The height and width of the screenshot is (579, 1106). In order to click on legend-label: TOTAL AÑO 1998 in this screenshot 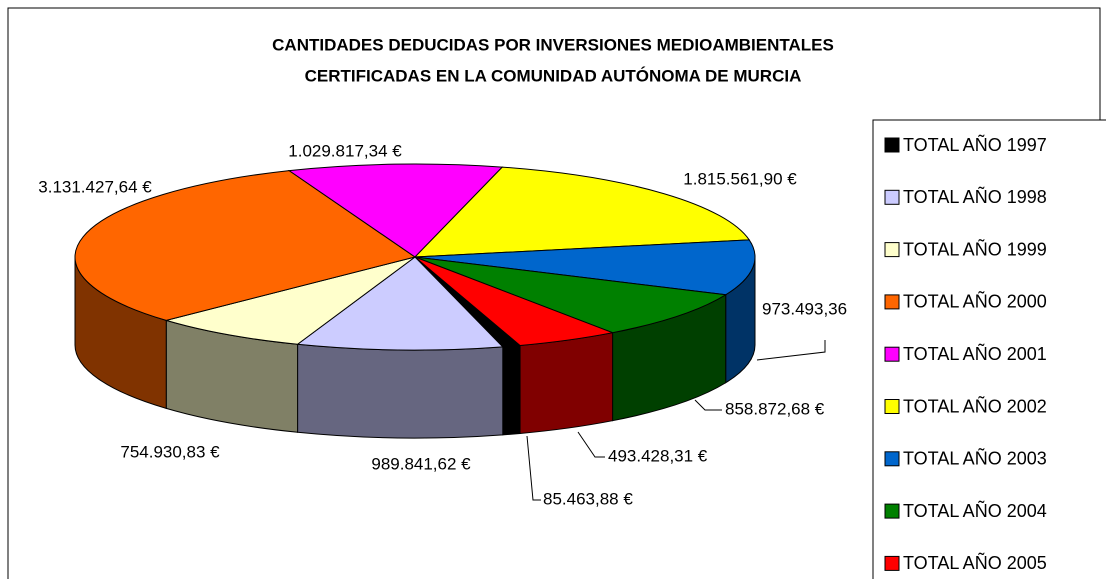, I will do `click(975, 196)`.